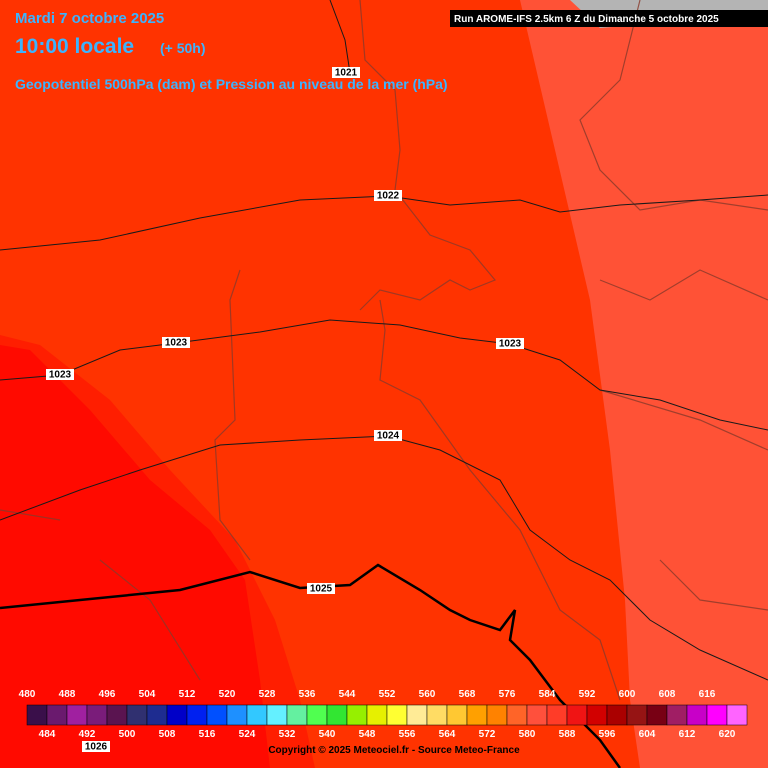  I want to click on scale-label: 504, so click(147, 694).